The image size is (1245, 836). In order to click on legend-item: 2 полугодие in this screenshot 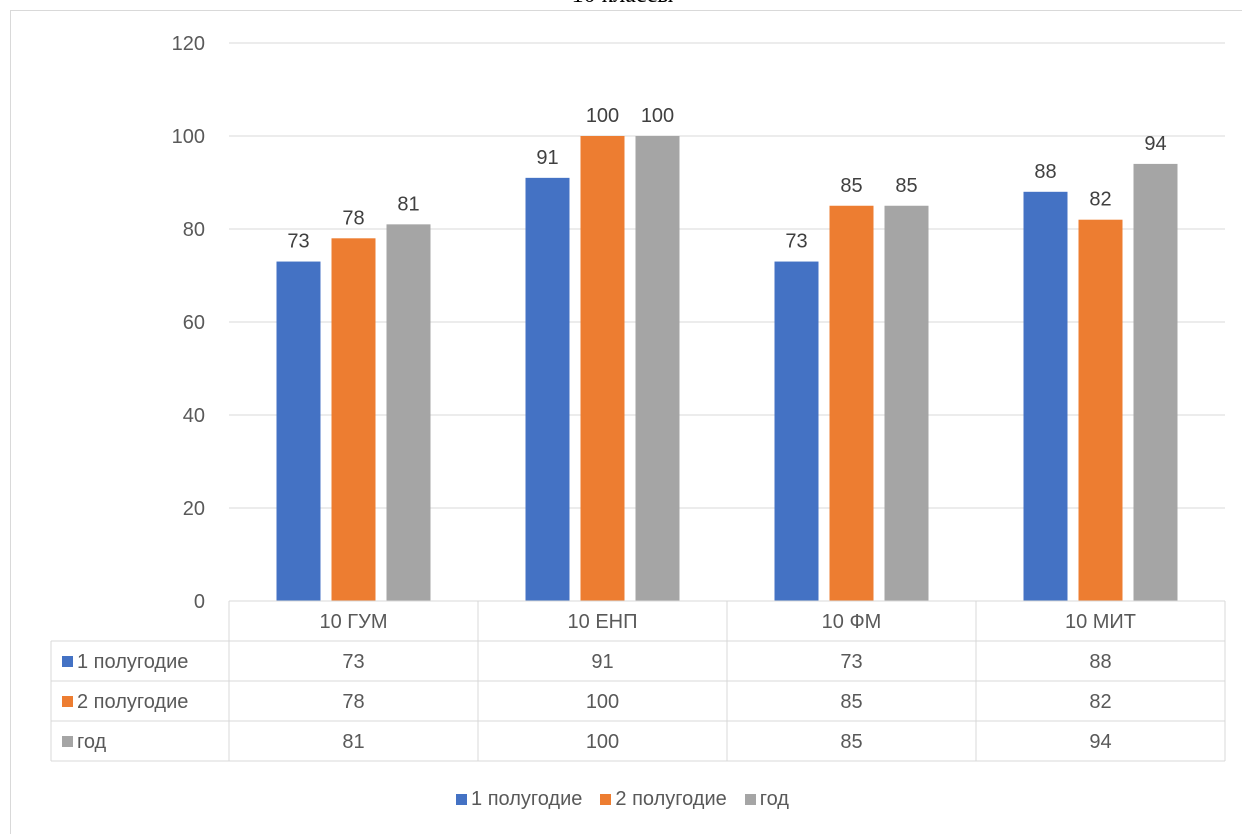, I will do `click(663, 799)`.